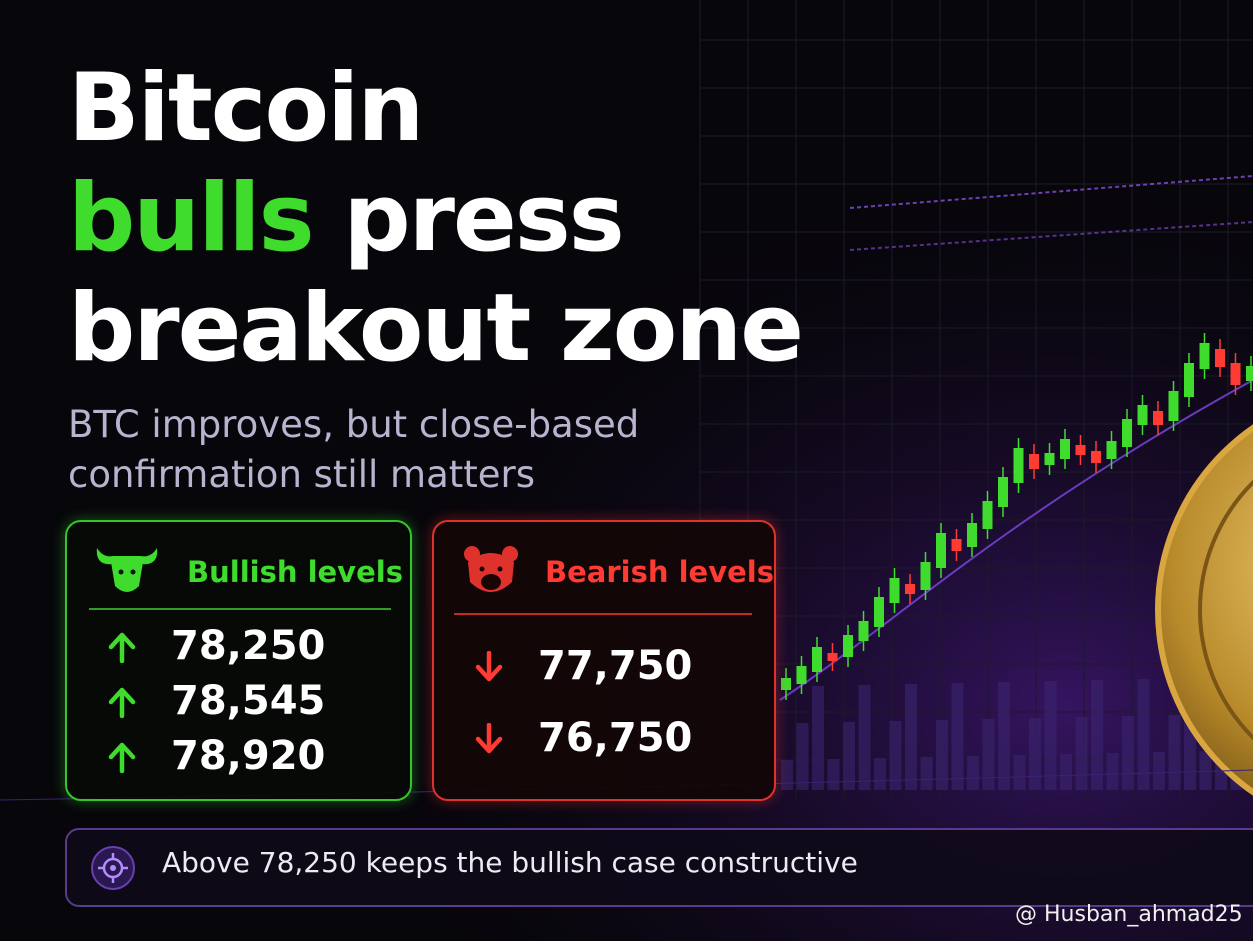 The width and height of the screenshot is (1253, 941). I want to click on panel-title: Bearish levels, so click(659, 572).